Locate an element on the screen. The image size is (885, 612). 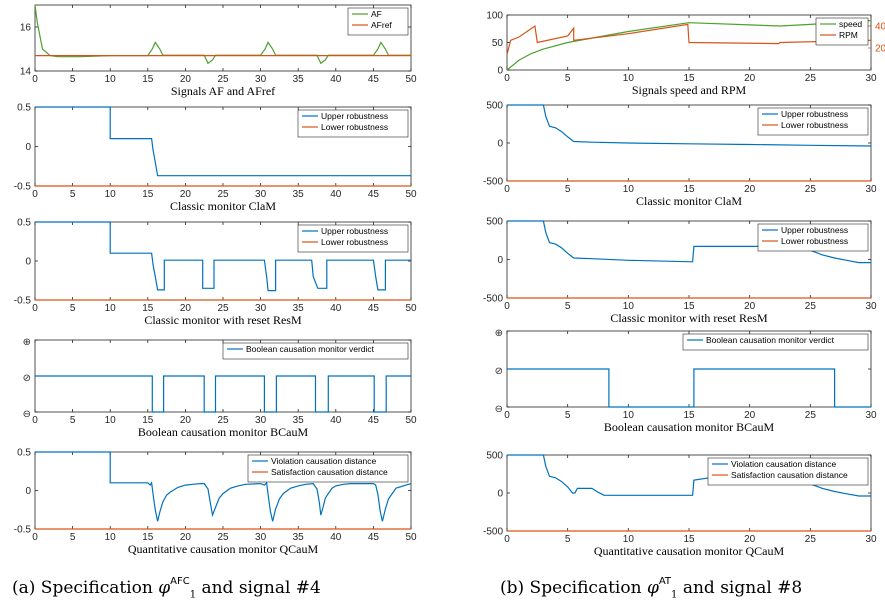
caption-right-suffix: and signal #8 is located at coordinates (740, 588).